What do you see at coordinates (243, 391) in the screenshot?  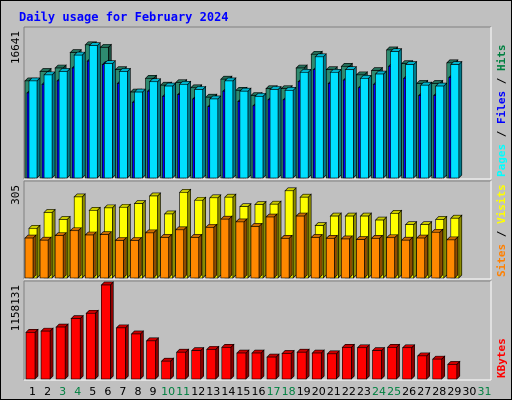 I see `day-label-15: 15` at bounding box center [243, 391].